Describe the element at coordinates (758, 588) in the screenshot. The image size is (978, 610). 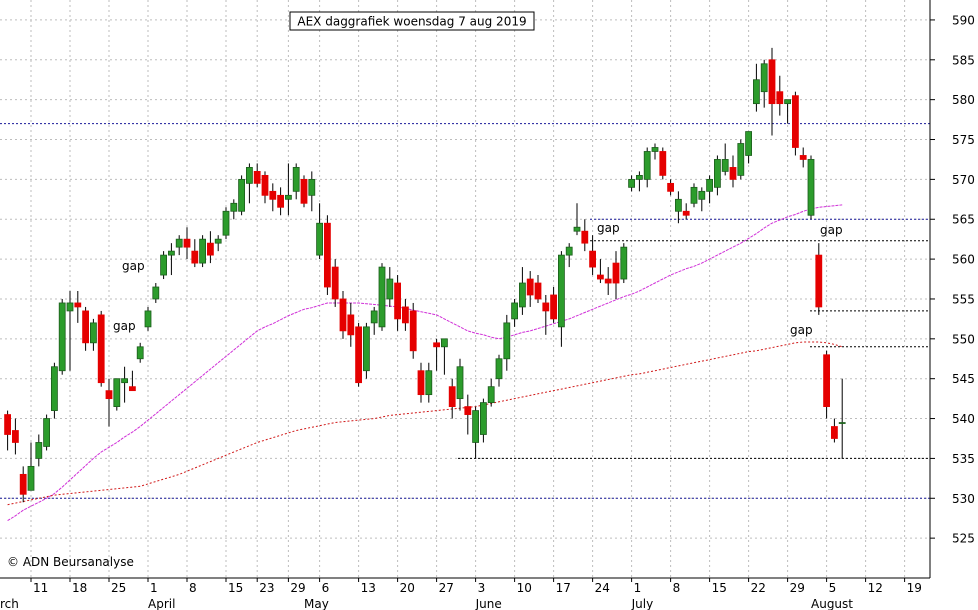
I see `x-tick-label: 22` at that location.